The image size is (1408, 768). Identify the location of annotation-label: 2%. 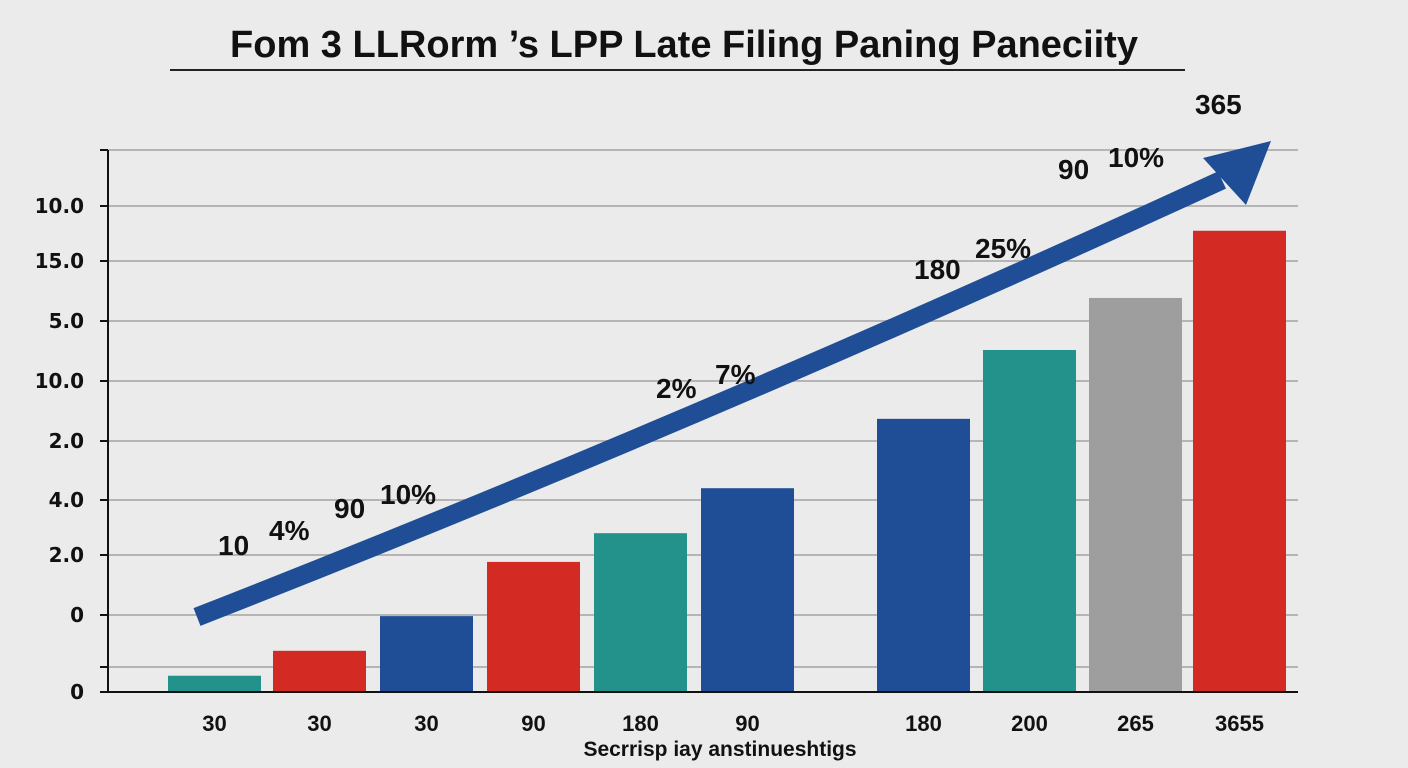
(676, 388).